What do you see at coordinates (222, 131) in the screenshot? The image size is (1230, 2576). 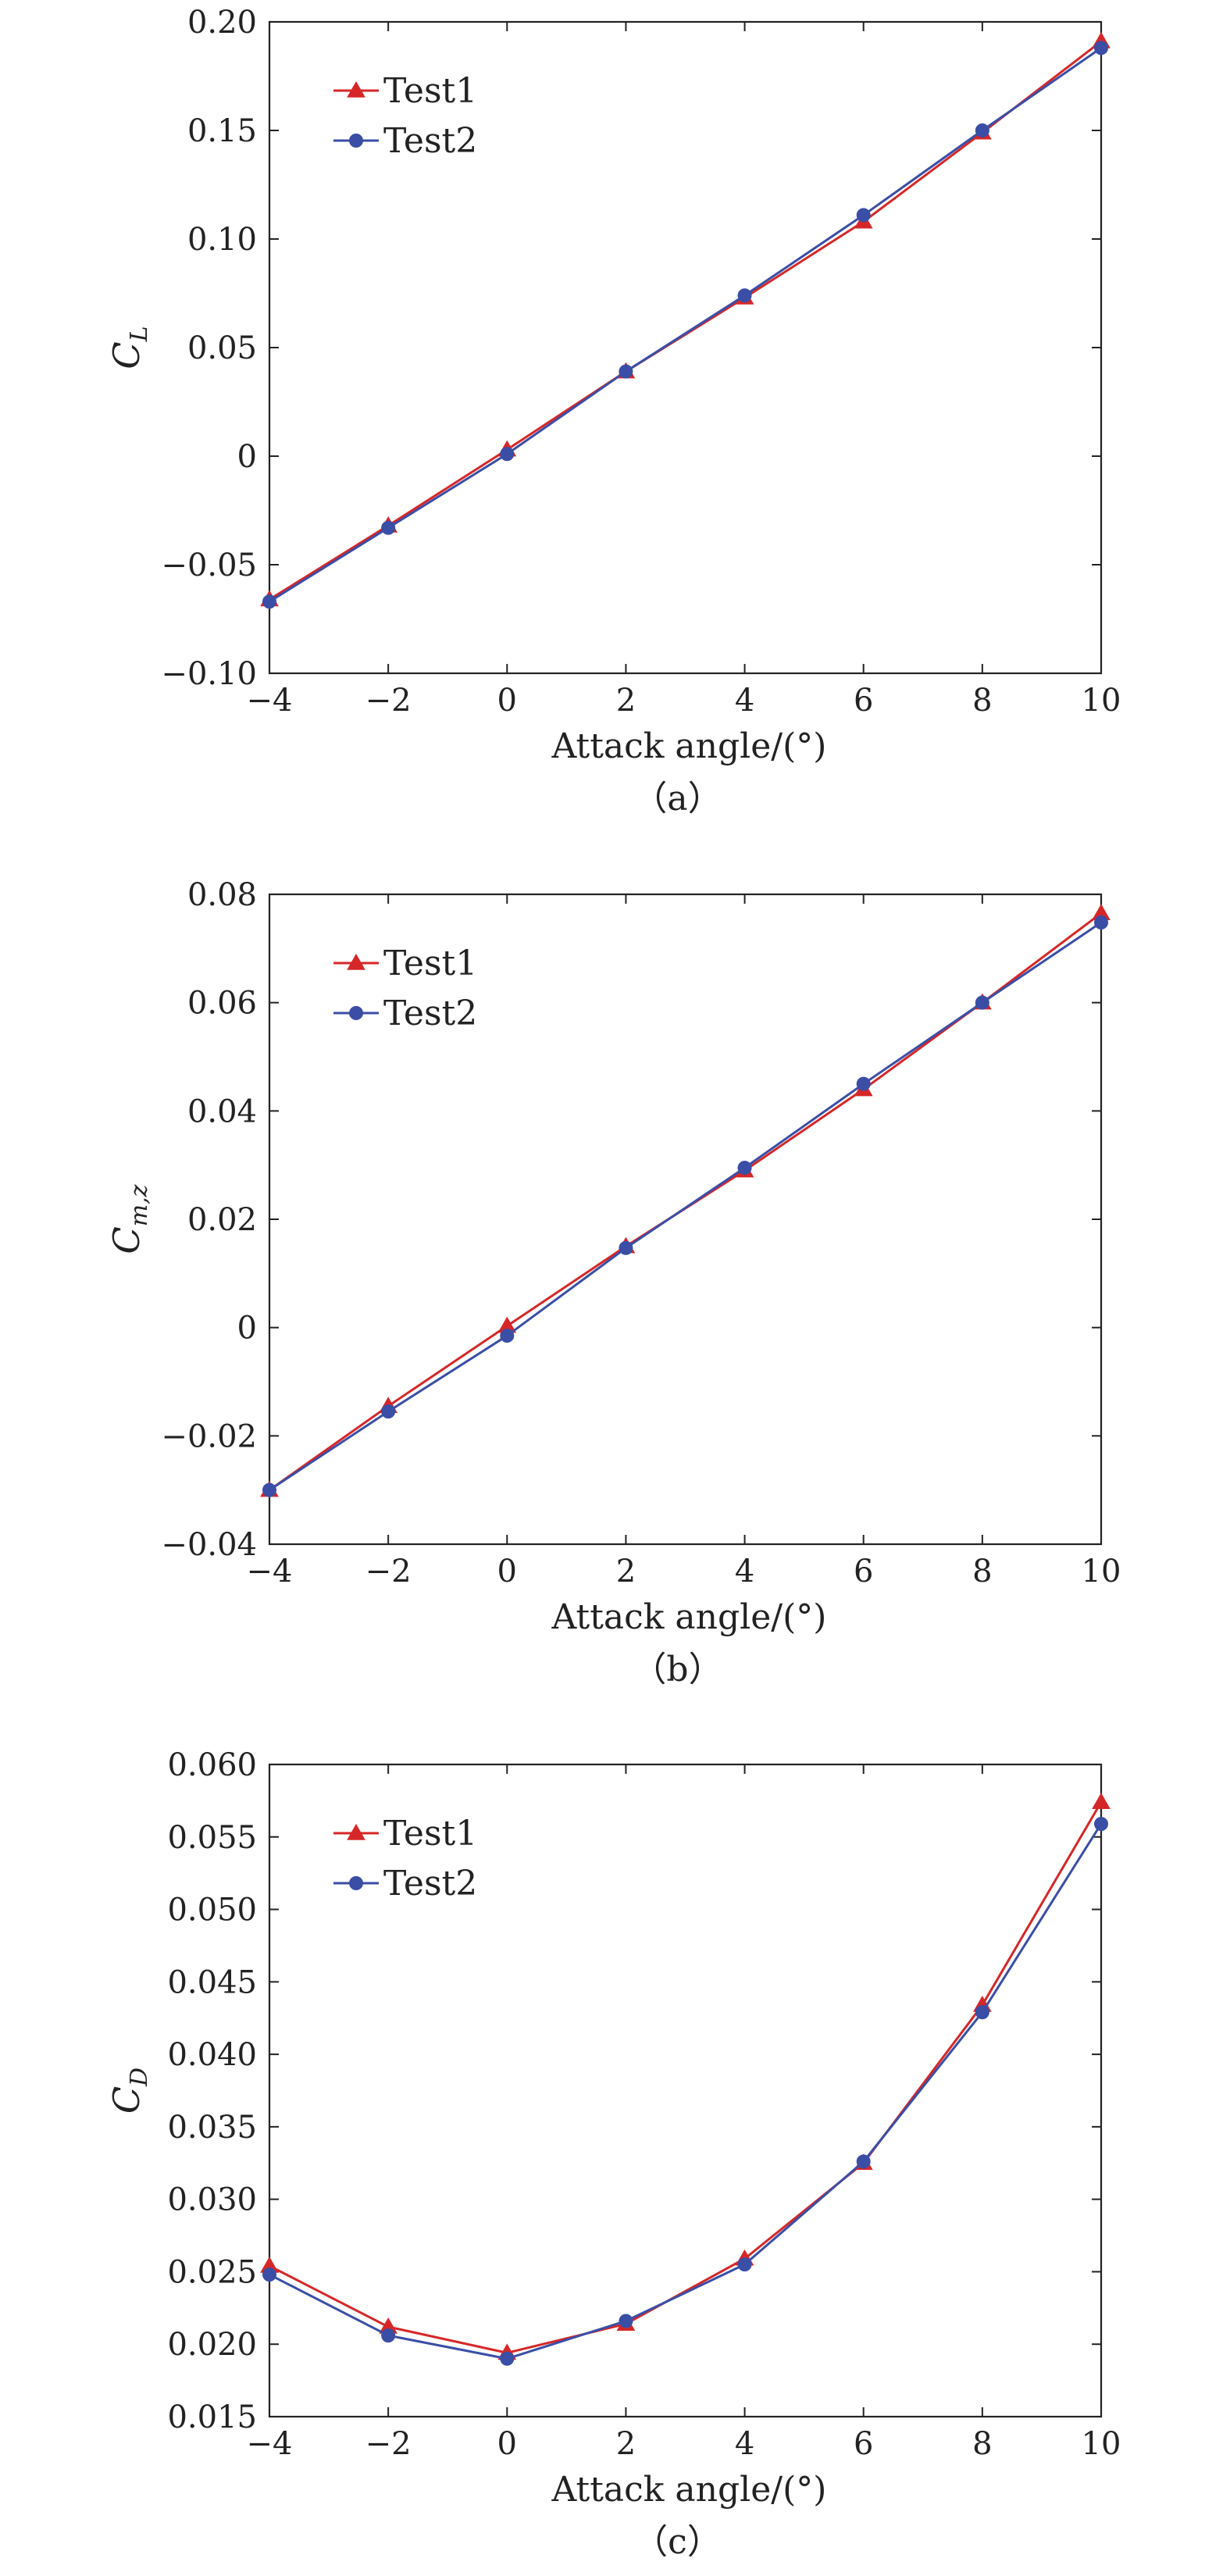 I see `y-tick-label: 0.15` at bounding box center [222, 131].